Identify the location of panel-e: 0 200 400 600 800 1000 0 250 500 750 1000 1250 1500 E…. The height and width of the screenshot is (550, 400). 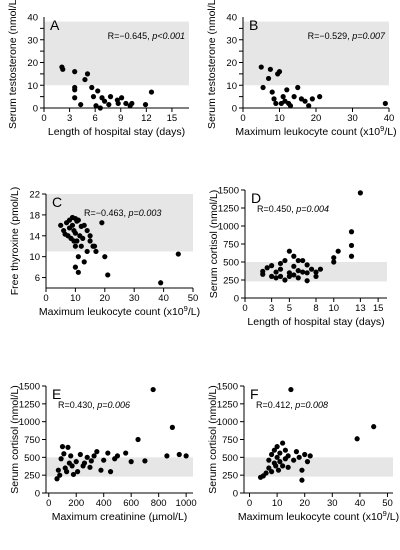
(103, 453).